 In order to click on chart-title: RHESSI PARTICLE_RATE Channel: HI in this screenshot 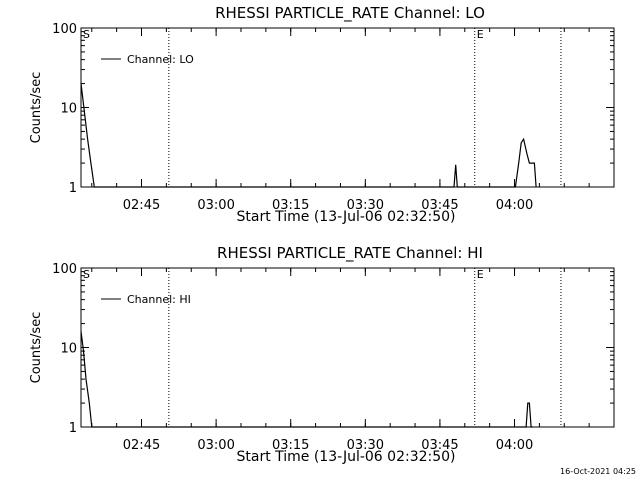, I will do `click(350, 253)`.